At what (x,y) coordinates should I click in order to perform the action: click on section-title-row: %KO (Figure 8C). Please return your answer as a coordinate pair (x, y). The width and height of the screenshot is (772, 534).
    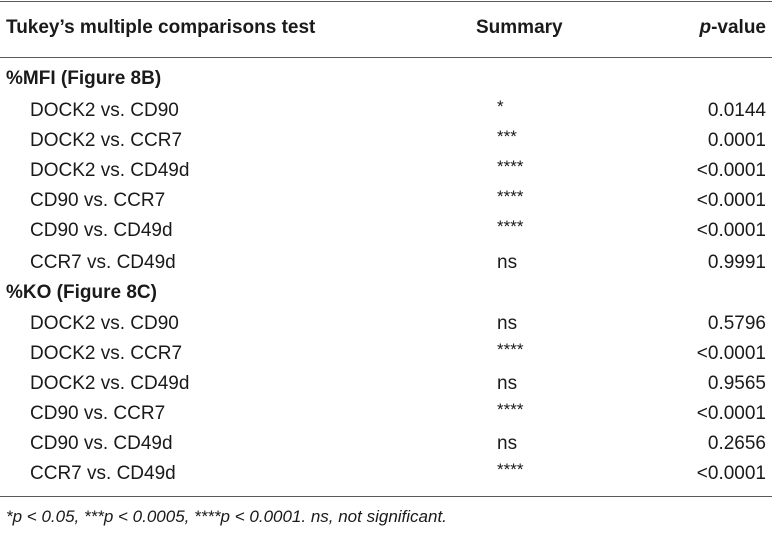
    Looking at the image, I should click on (386, 293).